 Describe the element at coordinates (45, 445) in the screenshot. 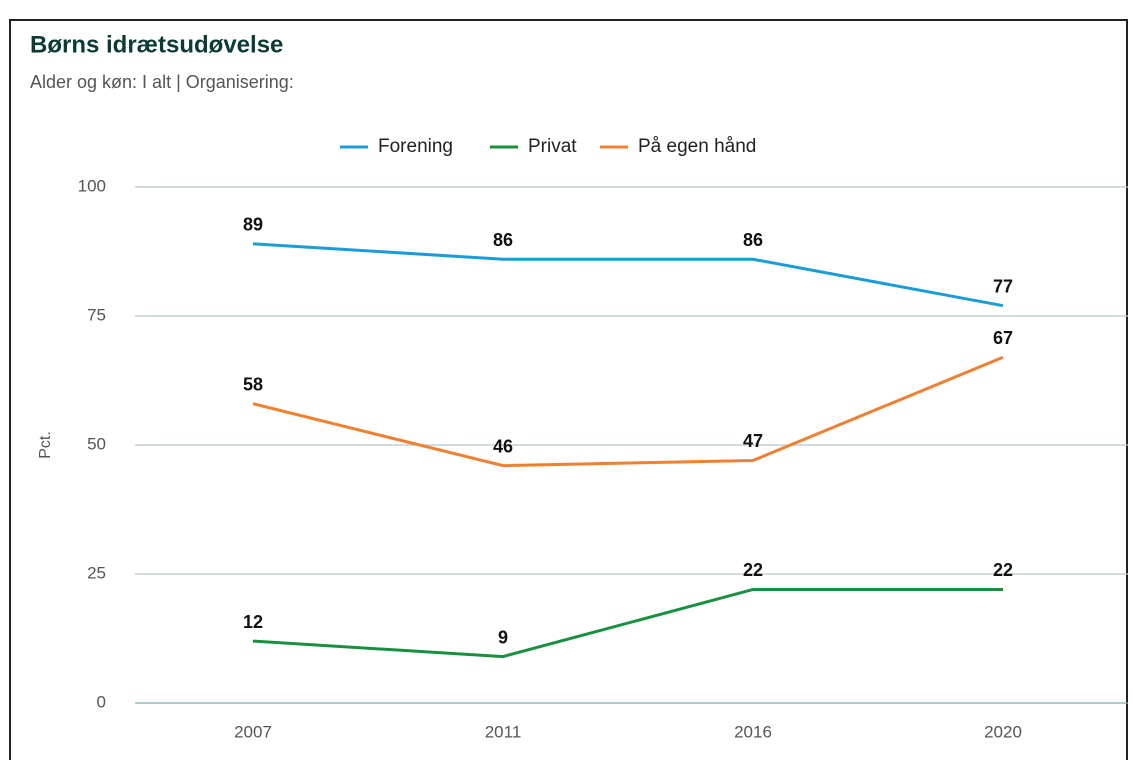

I see `y-axis-label: Pct.` at that location.